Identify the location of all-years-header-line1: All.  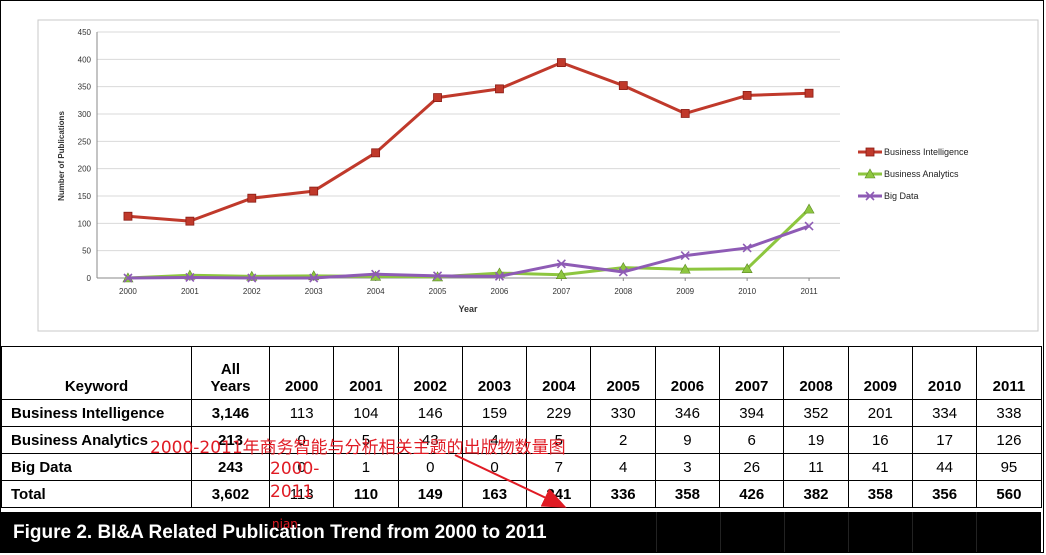
(230, 369).